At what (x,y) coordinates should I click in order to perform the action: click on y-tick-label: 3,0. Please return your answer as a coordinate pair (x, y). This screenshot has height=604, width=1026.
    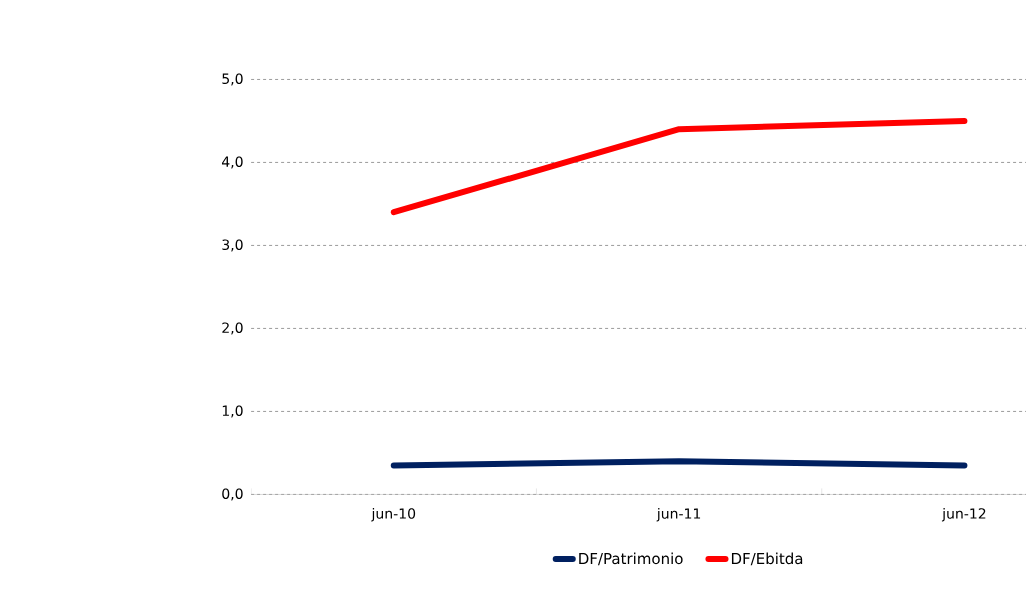
    Looking at the image, I should click on (232, 245).